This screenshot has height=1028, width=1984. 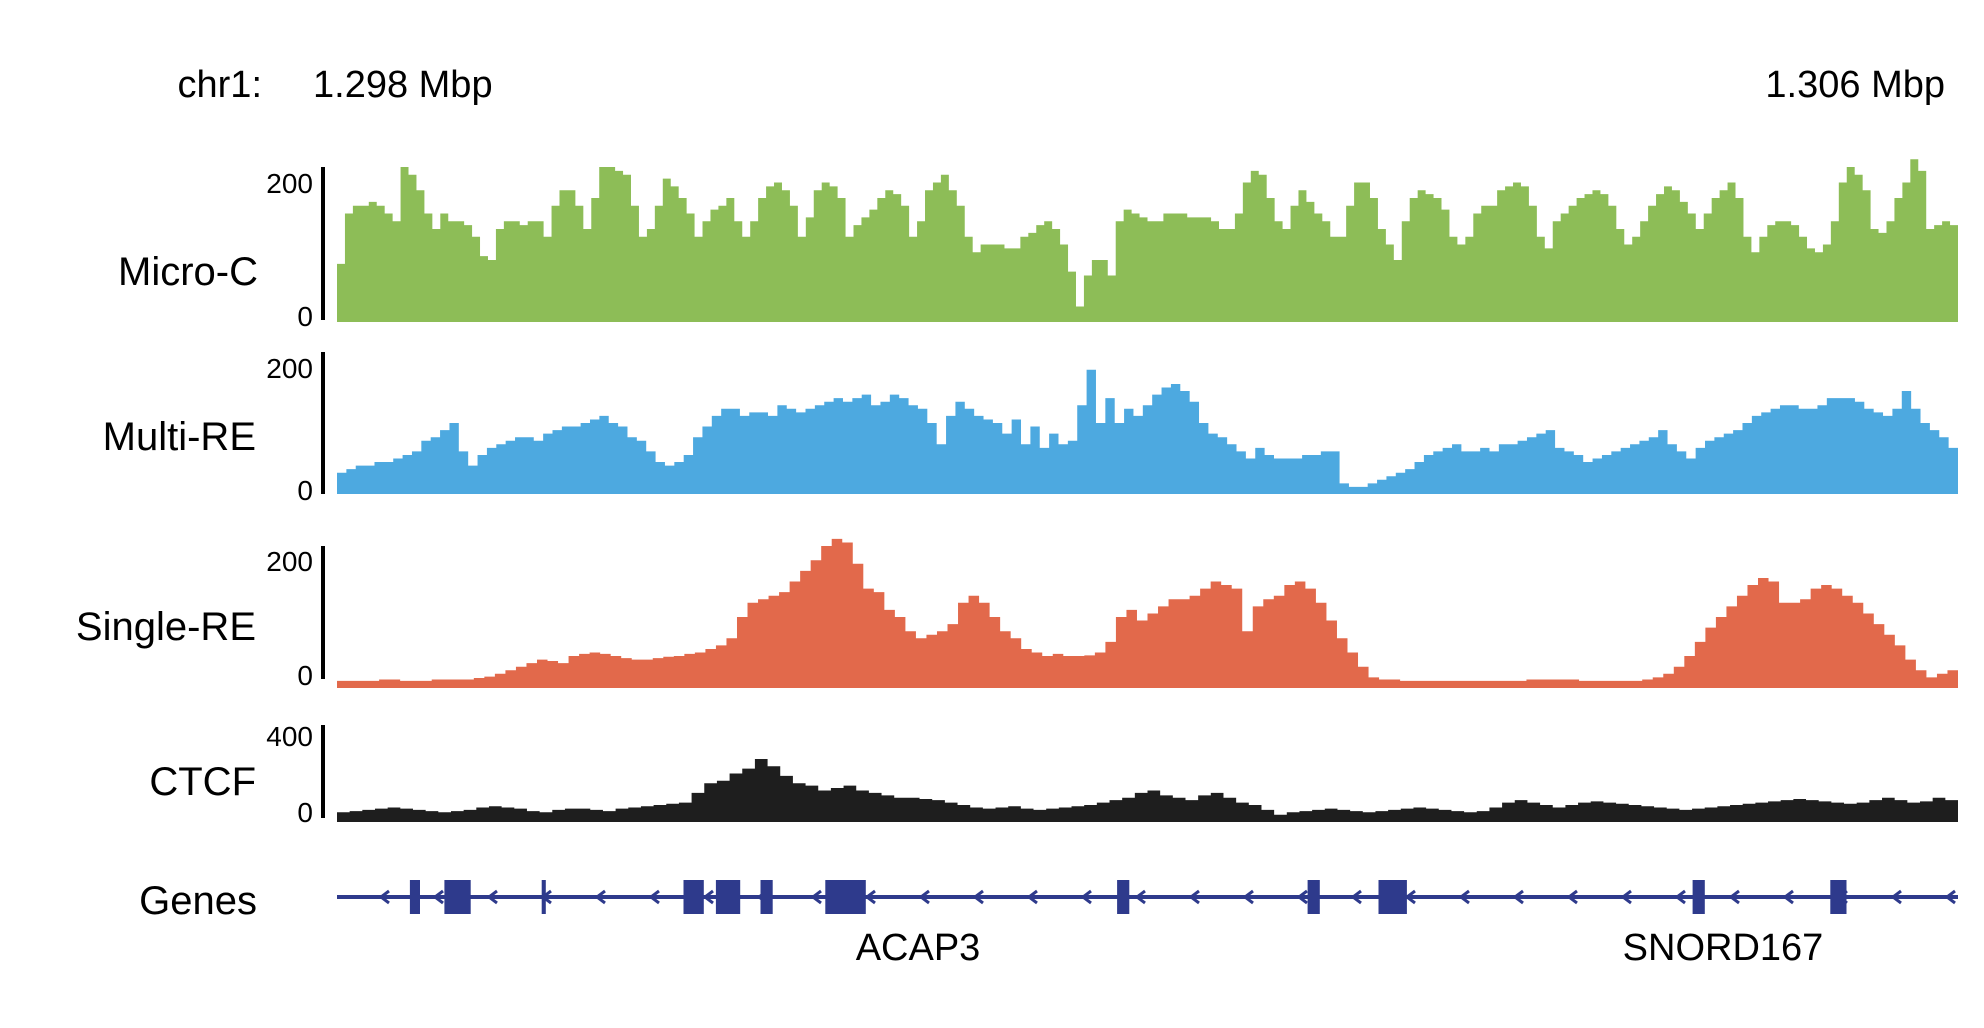 I want to click on gene-exons, so click(x=1128, y=897).